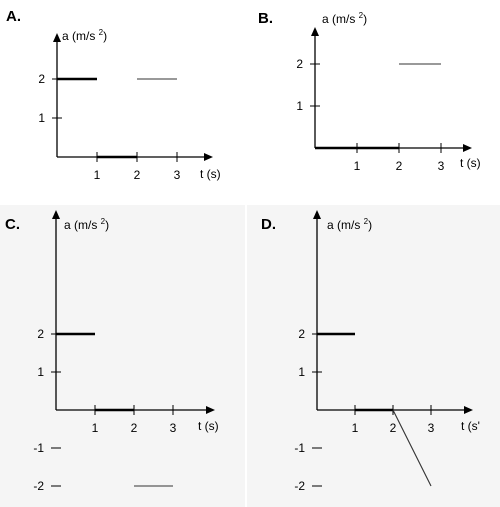 This screenshot has height=507, width=500. What do you see at coordinates (12, 224) in the screenshot?
I see `panel-letter: C.` at bounding box center [12, 224].